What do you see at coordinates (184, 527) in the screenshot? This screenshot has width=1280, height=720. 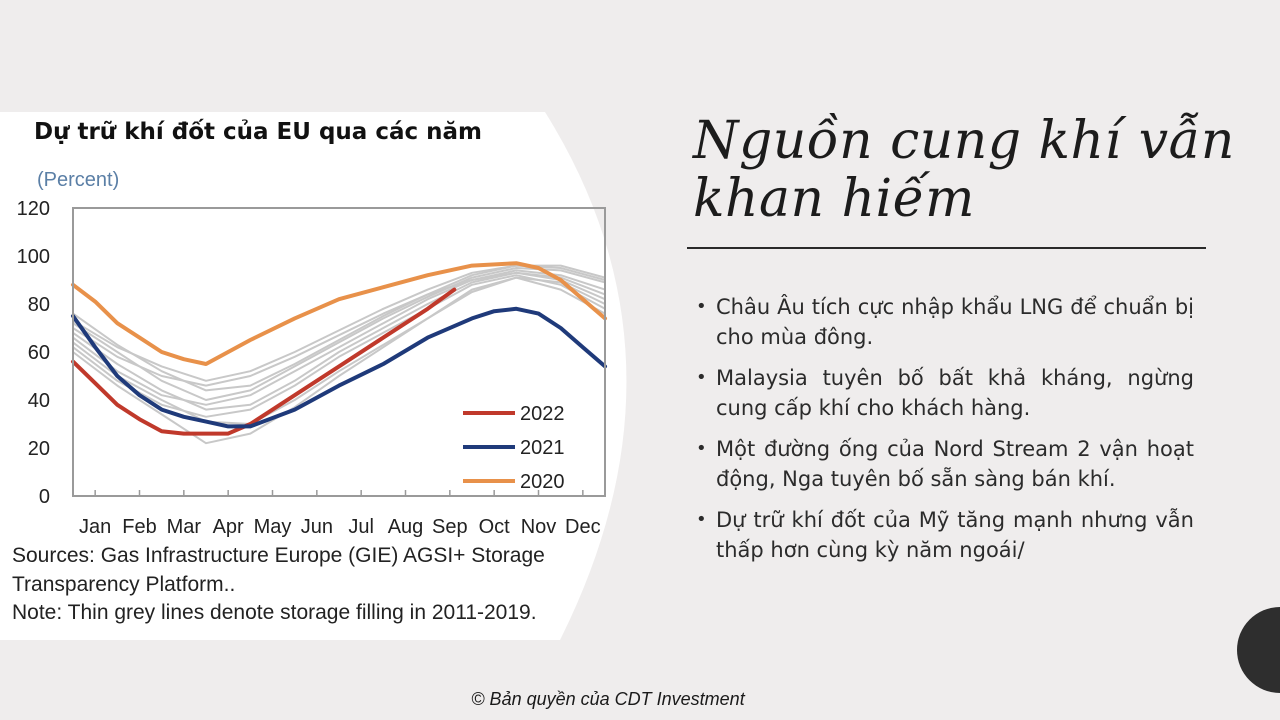 I see `x-tick-label: Mar` at bounding box center [184, 527].